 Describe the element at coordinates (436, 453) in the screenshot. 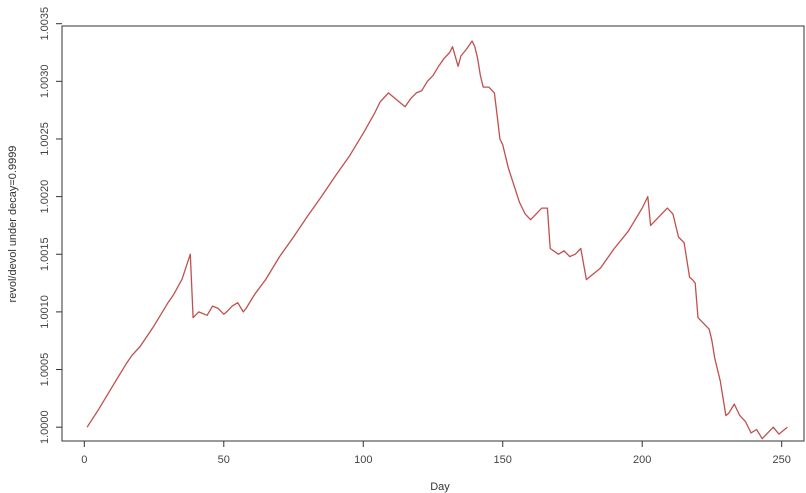

I see `x-axis: 0 50 100 150 200 250` at that location.